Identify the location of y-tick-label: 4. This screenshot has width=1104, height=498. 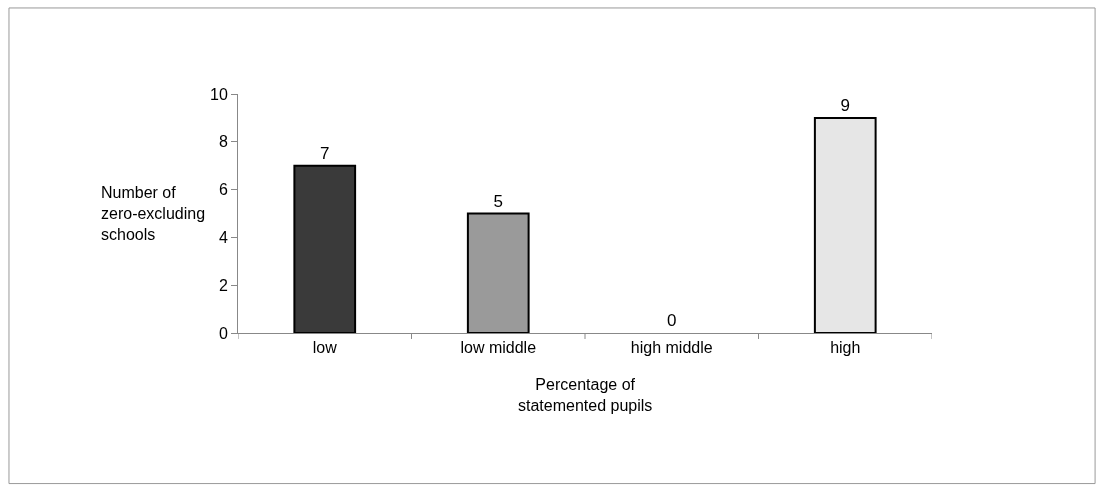
(223, 237).